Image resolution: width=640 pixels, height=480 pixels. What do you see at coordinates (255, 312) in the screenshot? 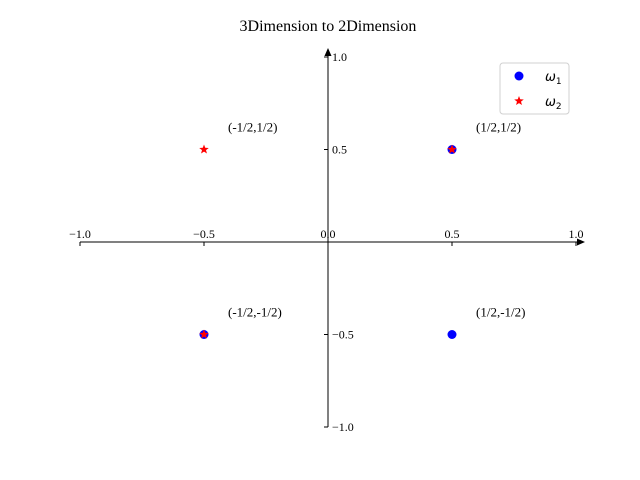
I see `point-annotation: (-1/2,-1/2)` at bounding box center [255, 312].